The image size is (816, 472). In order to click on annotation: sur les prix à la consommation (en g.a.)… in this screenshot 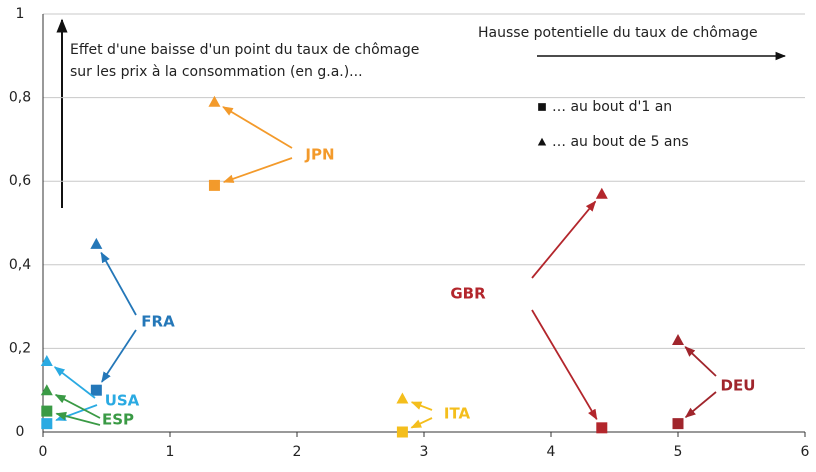, I will do `click(216, 72)`.